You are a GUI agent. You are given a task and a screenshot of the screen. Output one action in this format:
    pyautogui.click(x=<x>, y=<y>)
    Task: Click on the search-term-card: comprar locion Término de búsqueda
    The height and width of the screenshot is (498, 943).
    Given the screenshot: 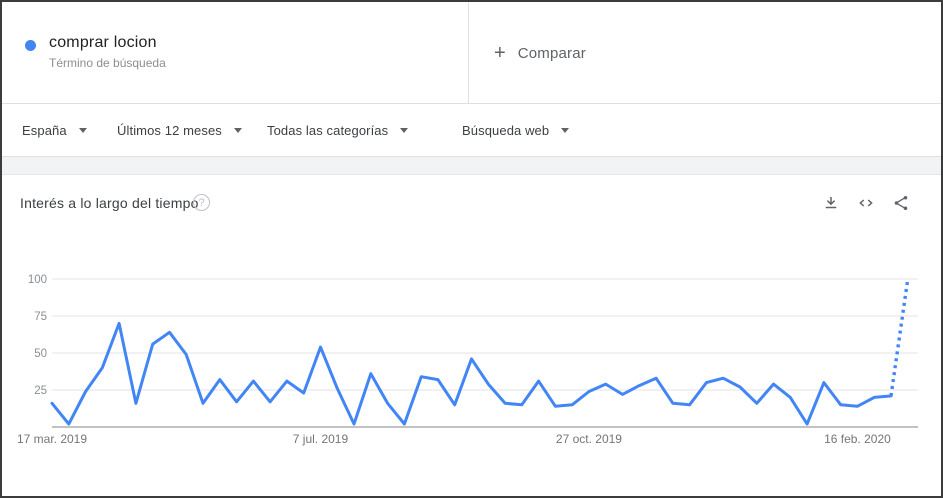 What is the action you would take?
    pyautogui.click(x=235, y=52)
    